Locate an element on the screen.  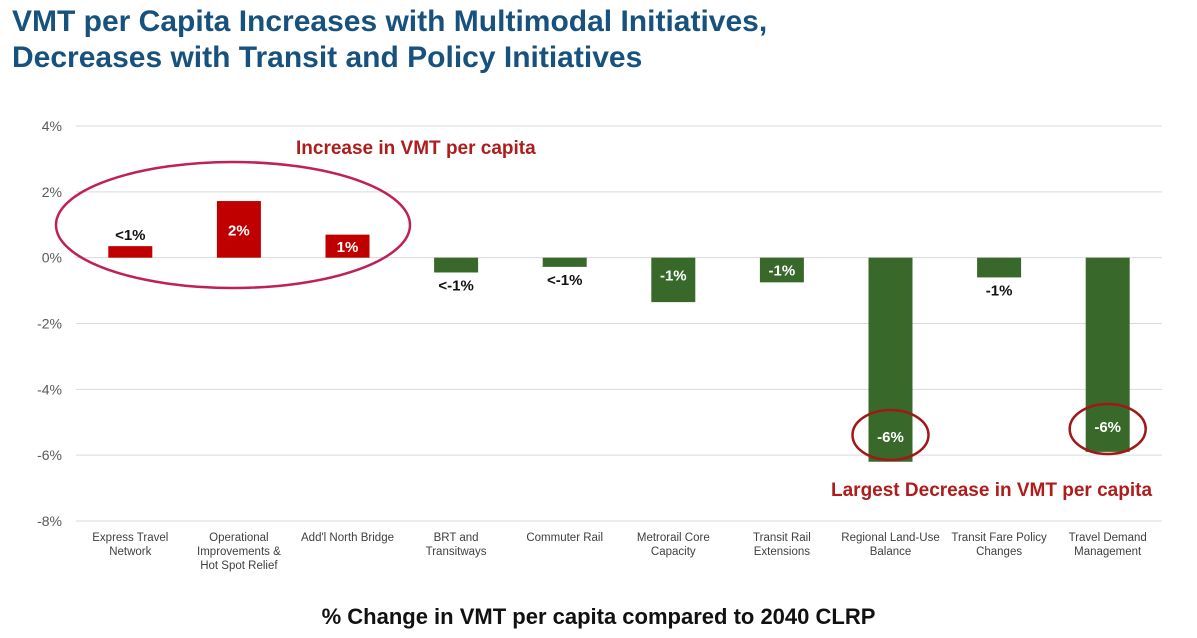
category-label: Operational is located at coordinates (238, 538).